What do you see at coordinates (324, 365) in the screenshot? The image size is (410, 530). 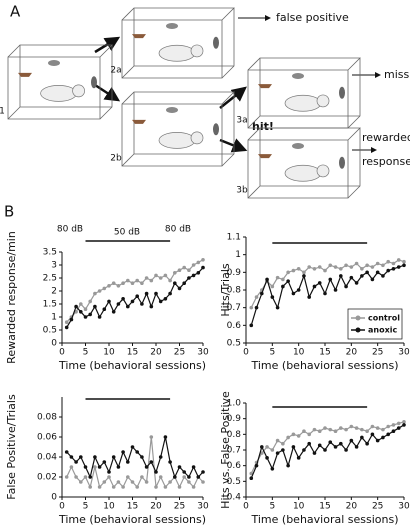 I see `x-axis-label: Time (behavioral sessions)` at bounding box center [324, 365].